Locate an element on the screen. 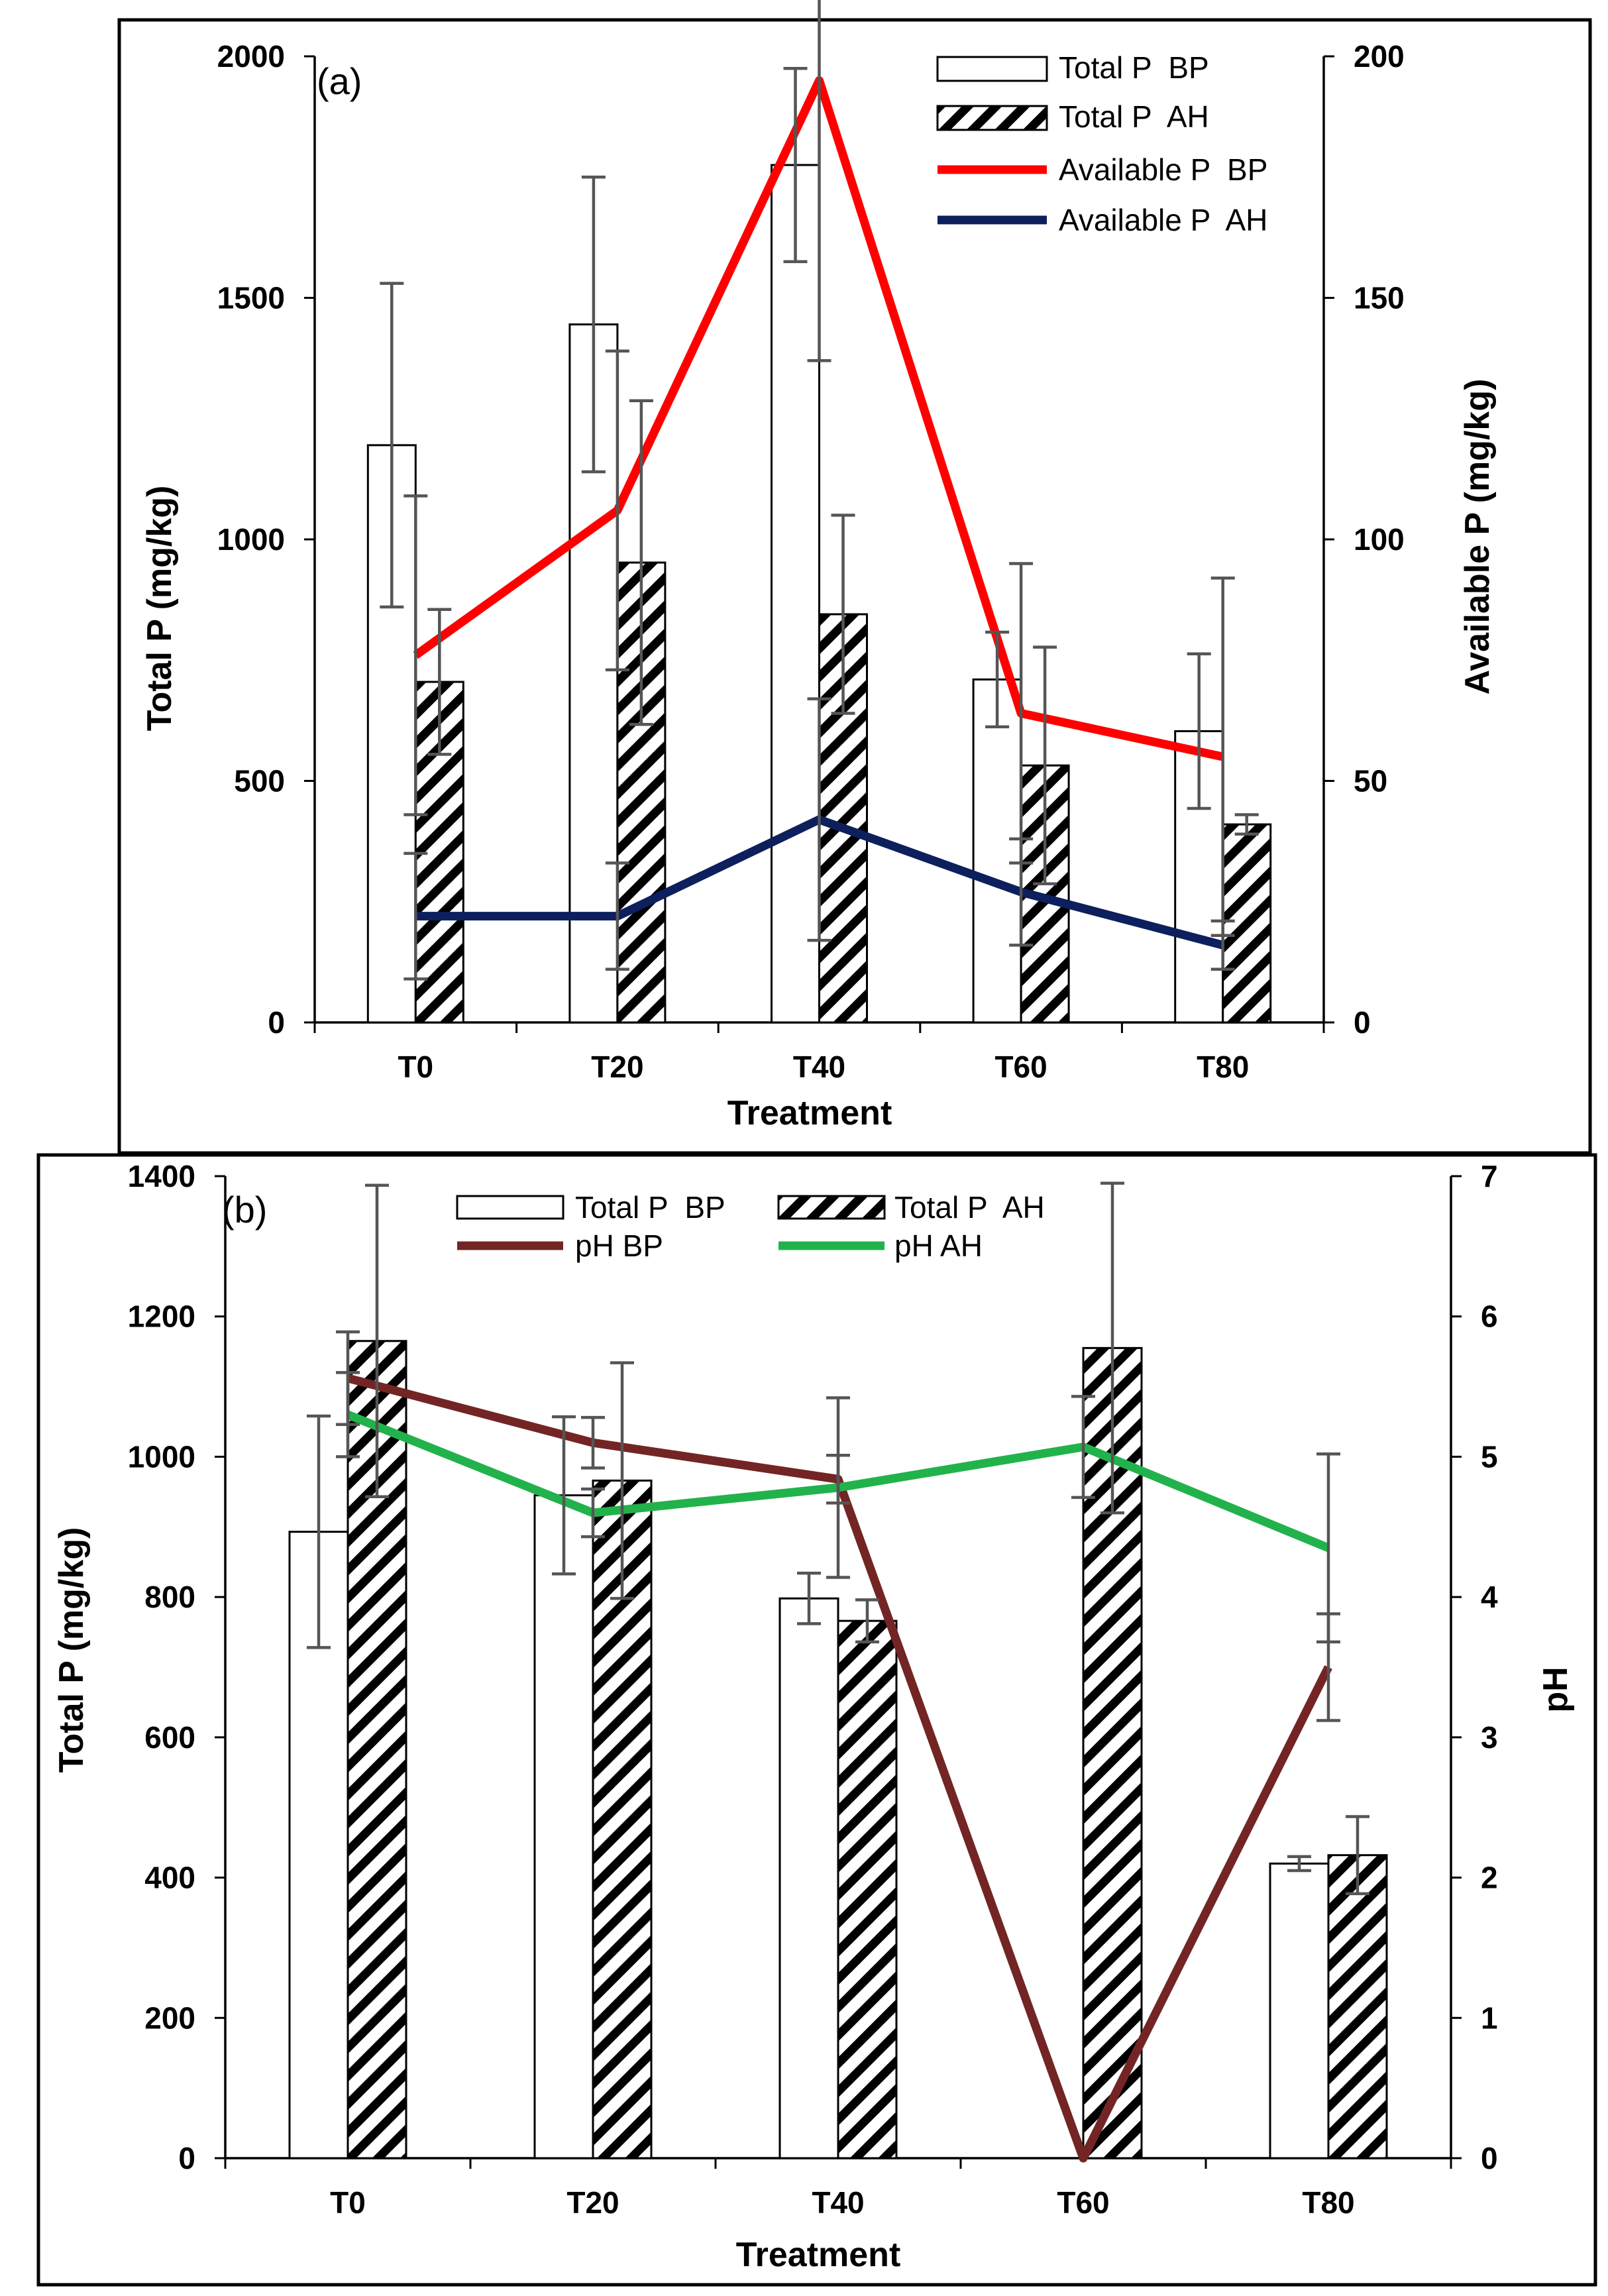 The image size is (1608, 2296). panel-b-x-title: Treatment is located at coordinates (818, 2255).